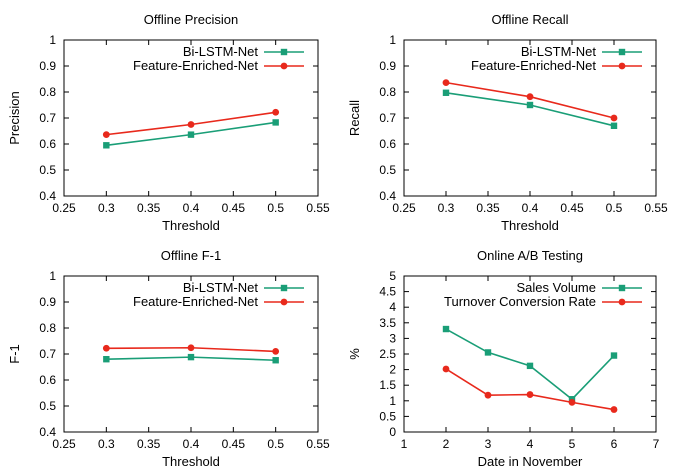  What do you see at coordinates (387, 385) in the screenshot?
I see `chart-4-y-tick-label: 1.5` at bounding box center [387, 385].